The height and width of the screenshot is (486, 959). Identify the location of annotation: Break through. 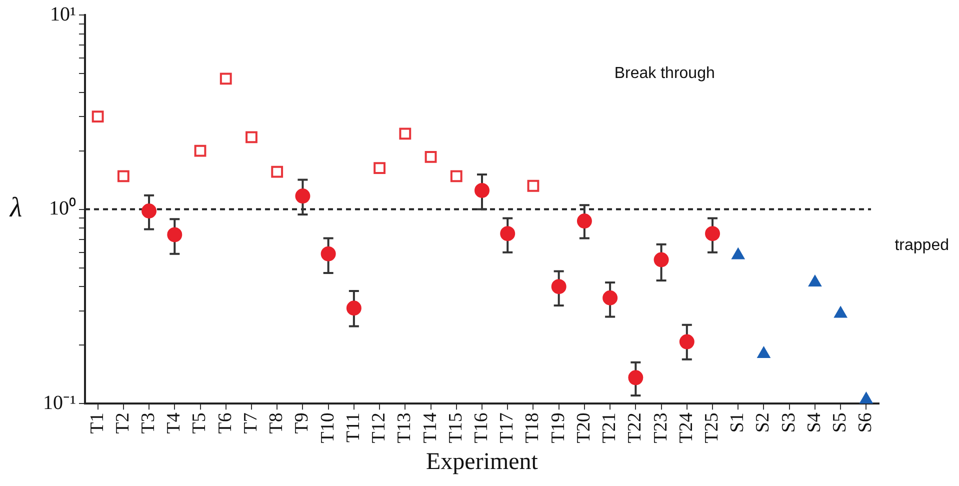
(664, 73).